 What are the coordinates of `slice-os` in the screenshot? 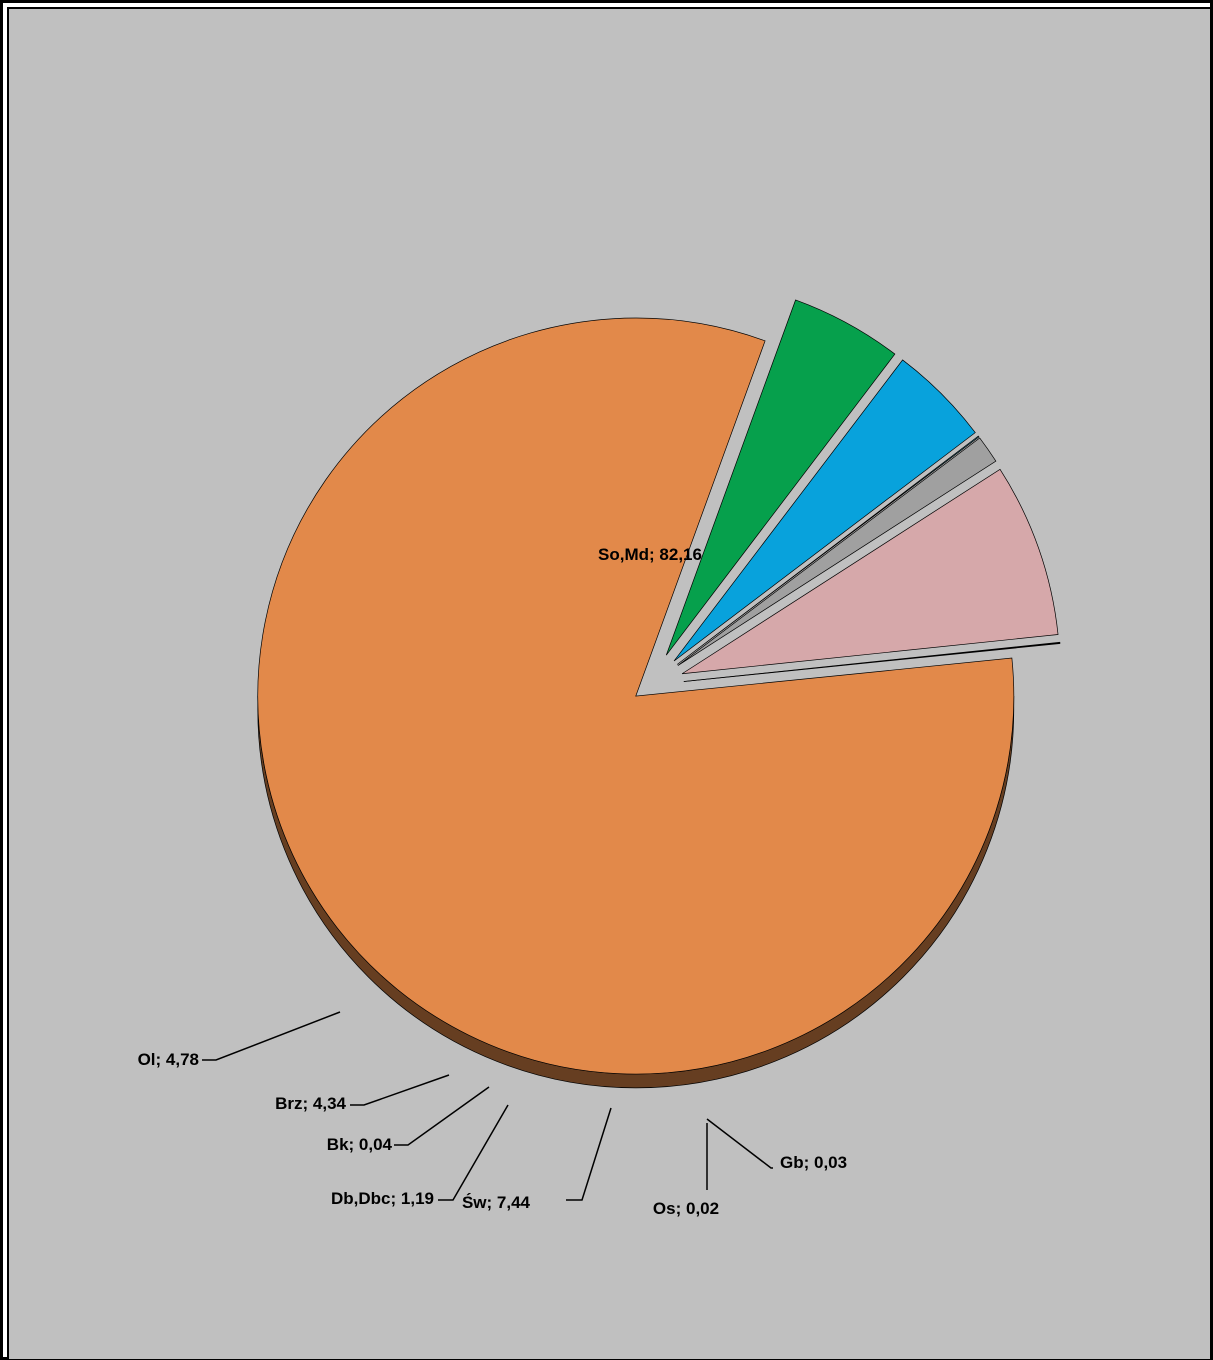 It's located at (872, 661).